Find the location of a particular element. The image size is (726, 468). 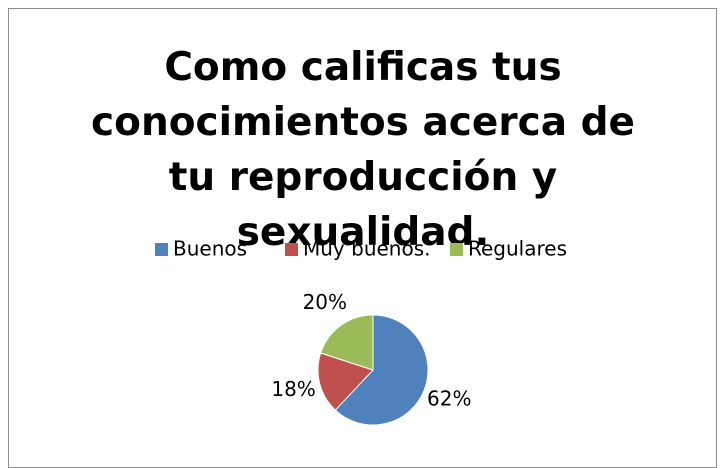

data-label: 20% is located at coordinates (325, 302).